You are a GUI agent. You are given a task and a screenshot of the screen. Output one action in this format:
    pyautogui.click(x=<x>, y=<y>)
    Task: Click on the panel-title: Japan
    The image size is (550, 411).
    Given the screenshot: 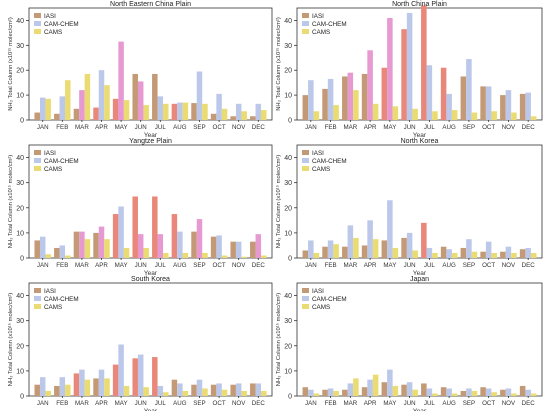 What is the action you would take?
    pyautogui.click(x=419, y=279)
    